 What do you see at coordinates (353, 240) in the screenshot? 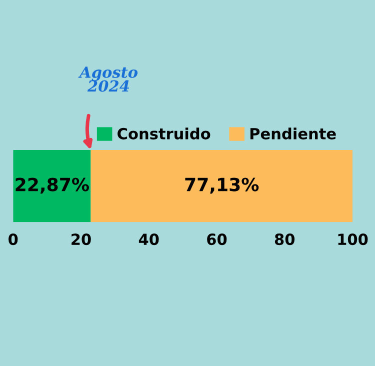
I see `x-tick-label: 100` at bounding box center [353, 240].